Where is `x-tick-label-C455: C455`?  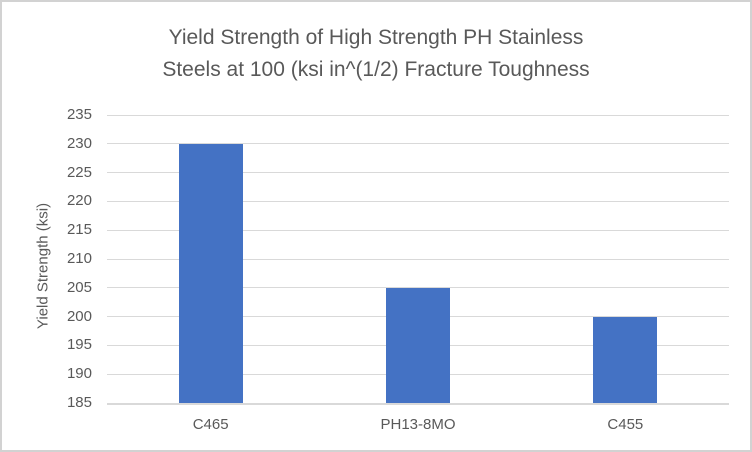 x-tick-label-C455: C455 is located at coordinates (625, 424).